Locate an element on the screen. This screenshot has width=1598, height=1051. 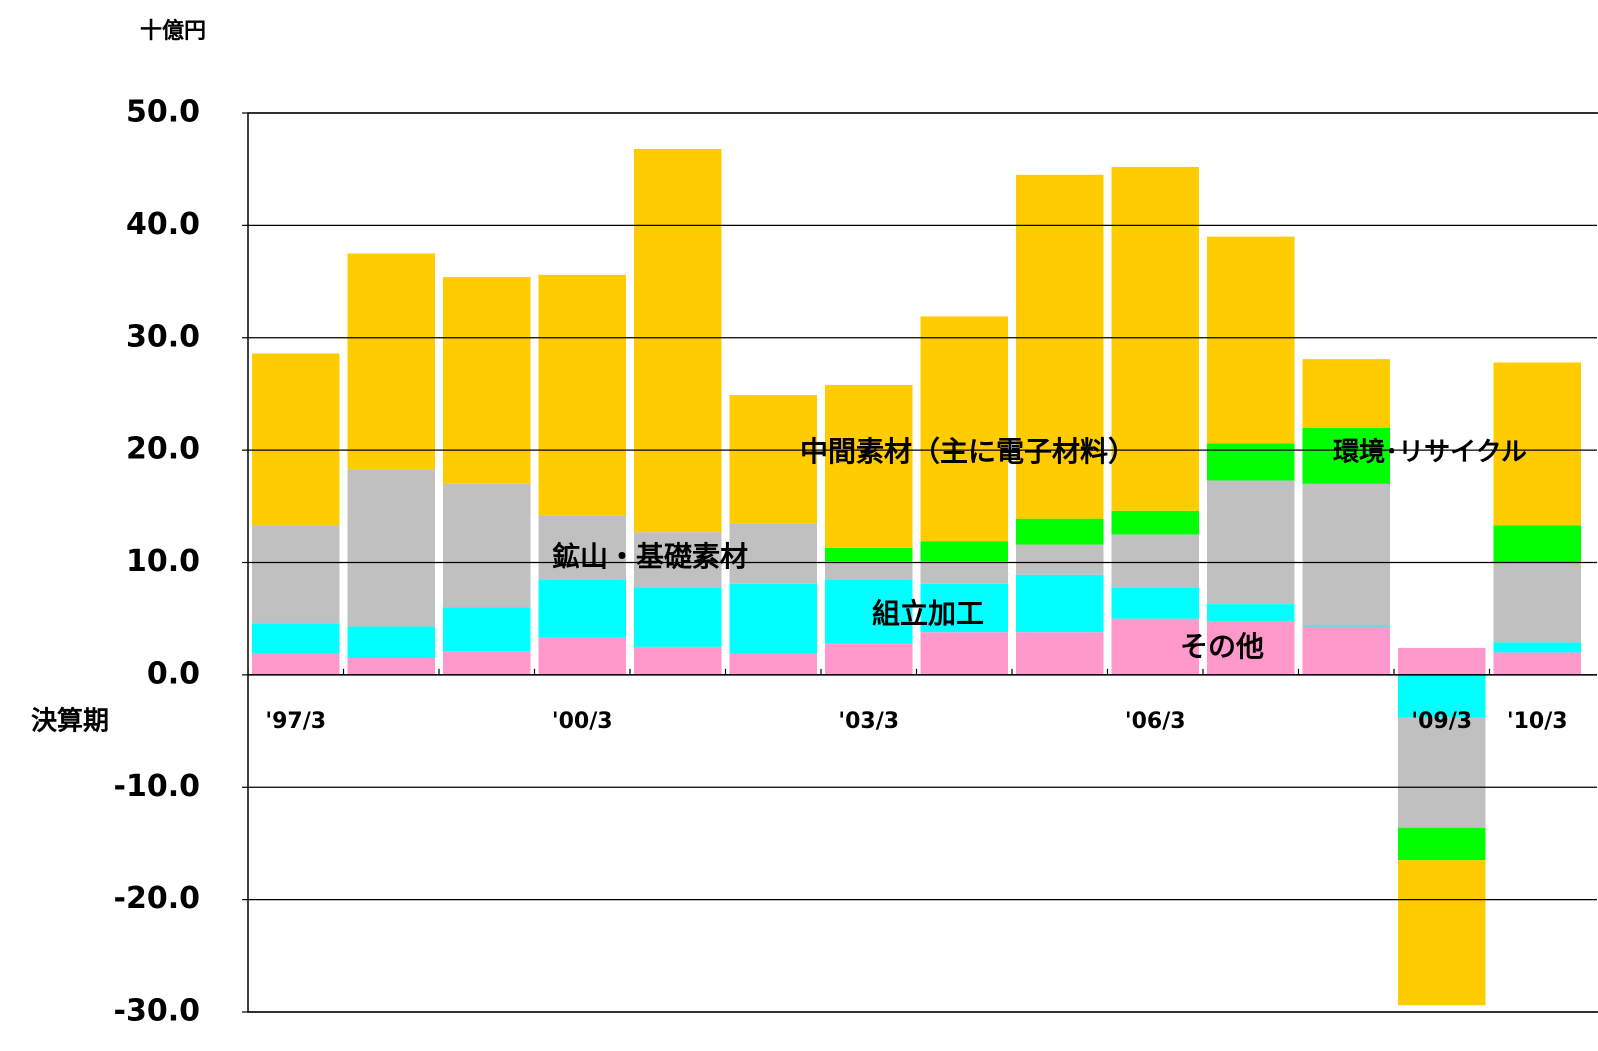
y-tick-label: 40.0 is located at coordinates (163, 224).